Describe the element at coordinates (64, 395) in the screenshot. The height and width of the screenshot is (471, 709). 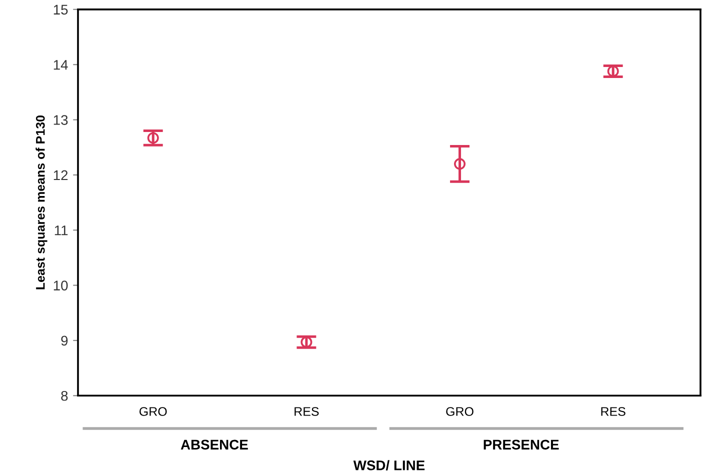
I see `y-tick-label: 8` at that location.